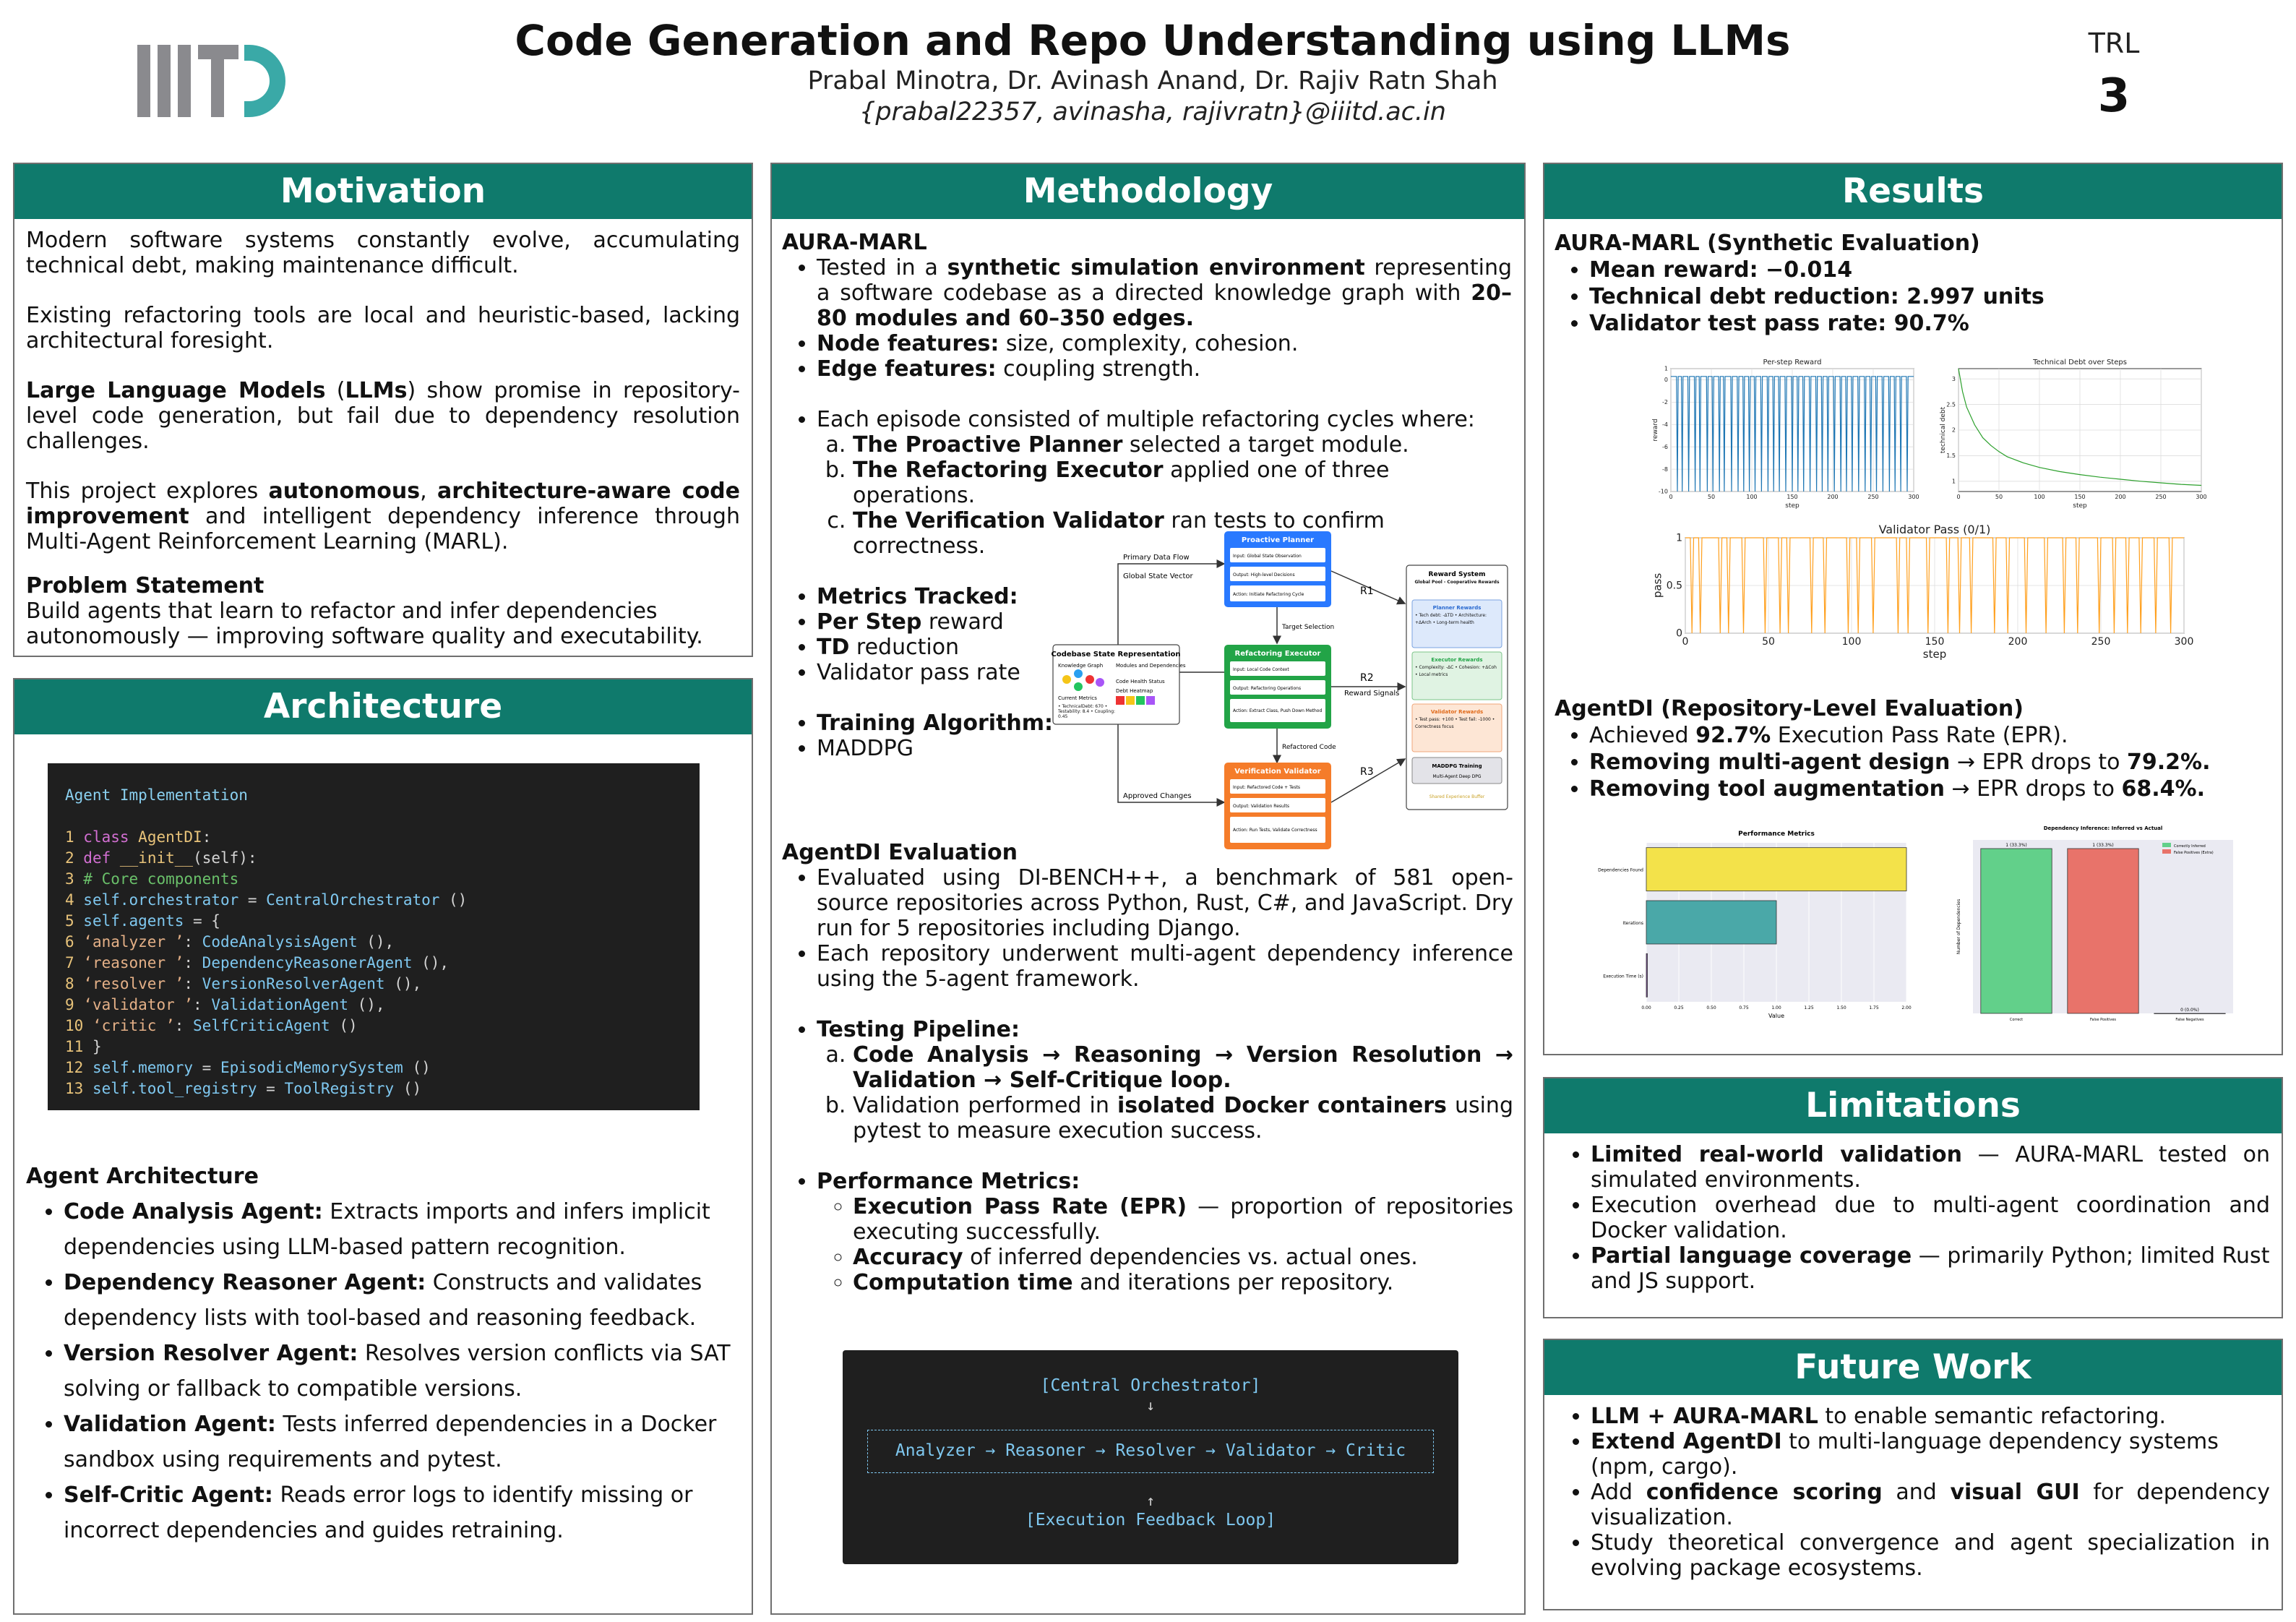 The height and width of the screenshot is (1622, 2296). What do you see at coordinates (1930, 296) in the screenshot?
I see `result-item: Technical debt reduction: 2.997 units` at bounding box center [1930, 296].